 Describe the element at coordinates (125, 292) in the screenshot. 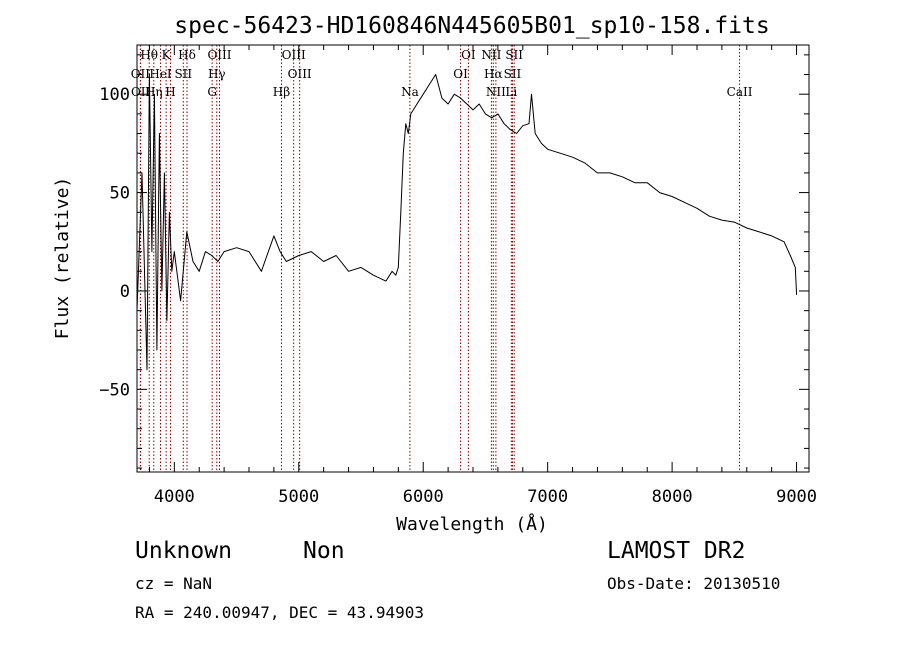

I see `y-tick-label-1: 0` at that location.